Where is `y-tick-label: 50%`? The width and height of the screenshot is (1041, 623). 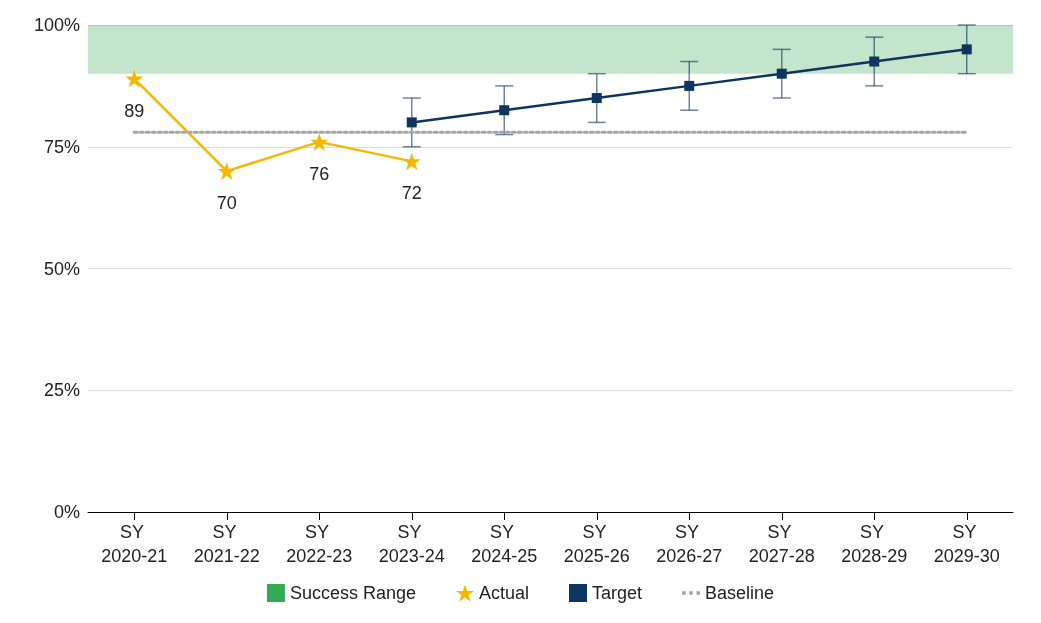 y-tick-label: 50% is located at coordinates (61, 268).